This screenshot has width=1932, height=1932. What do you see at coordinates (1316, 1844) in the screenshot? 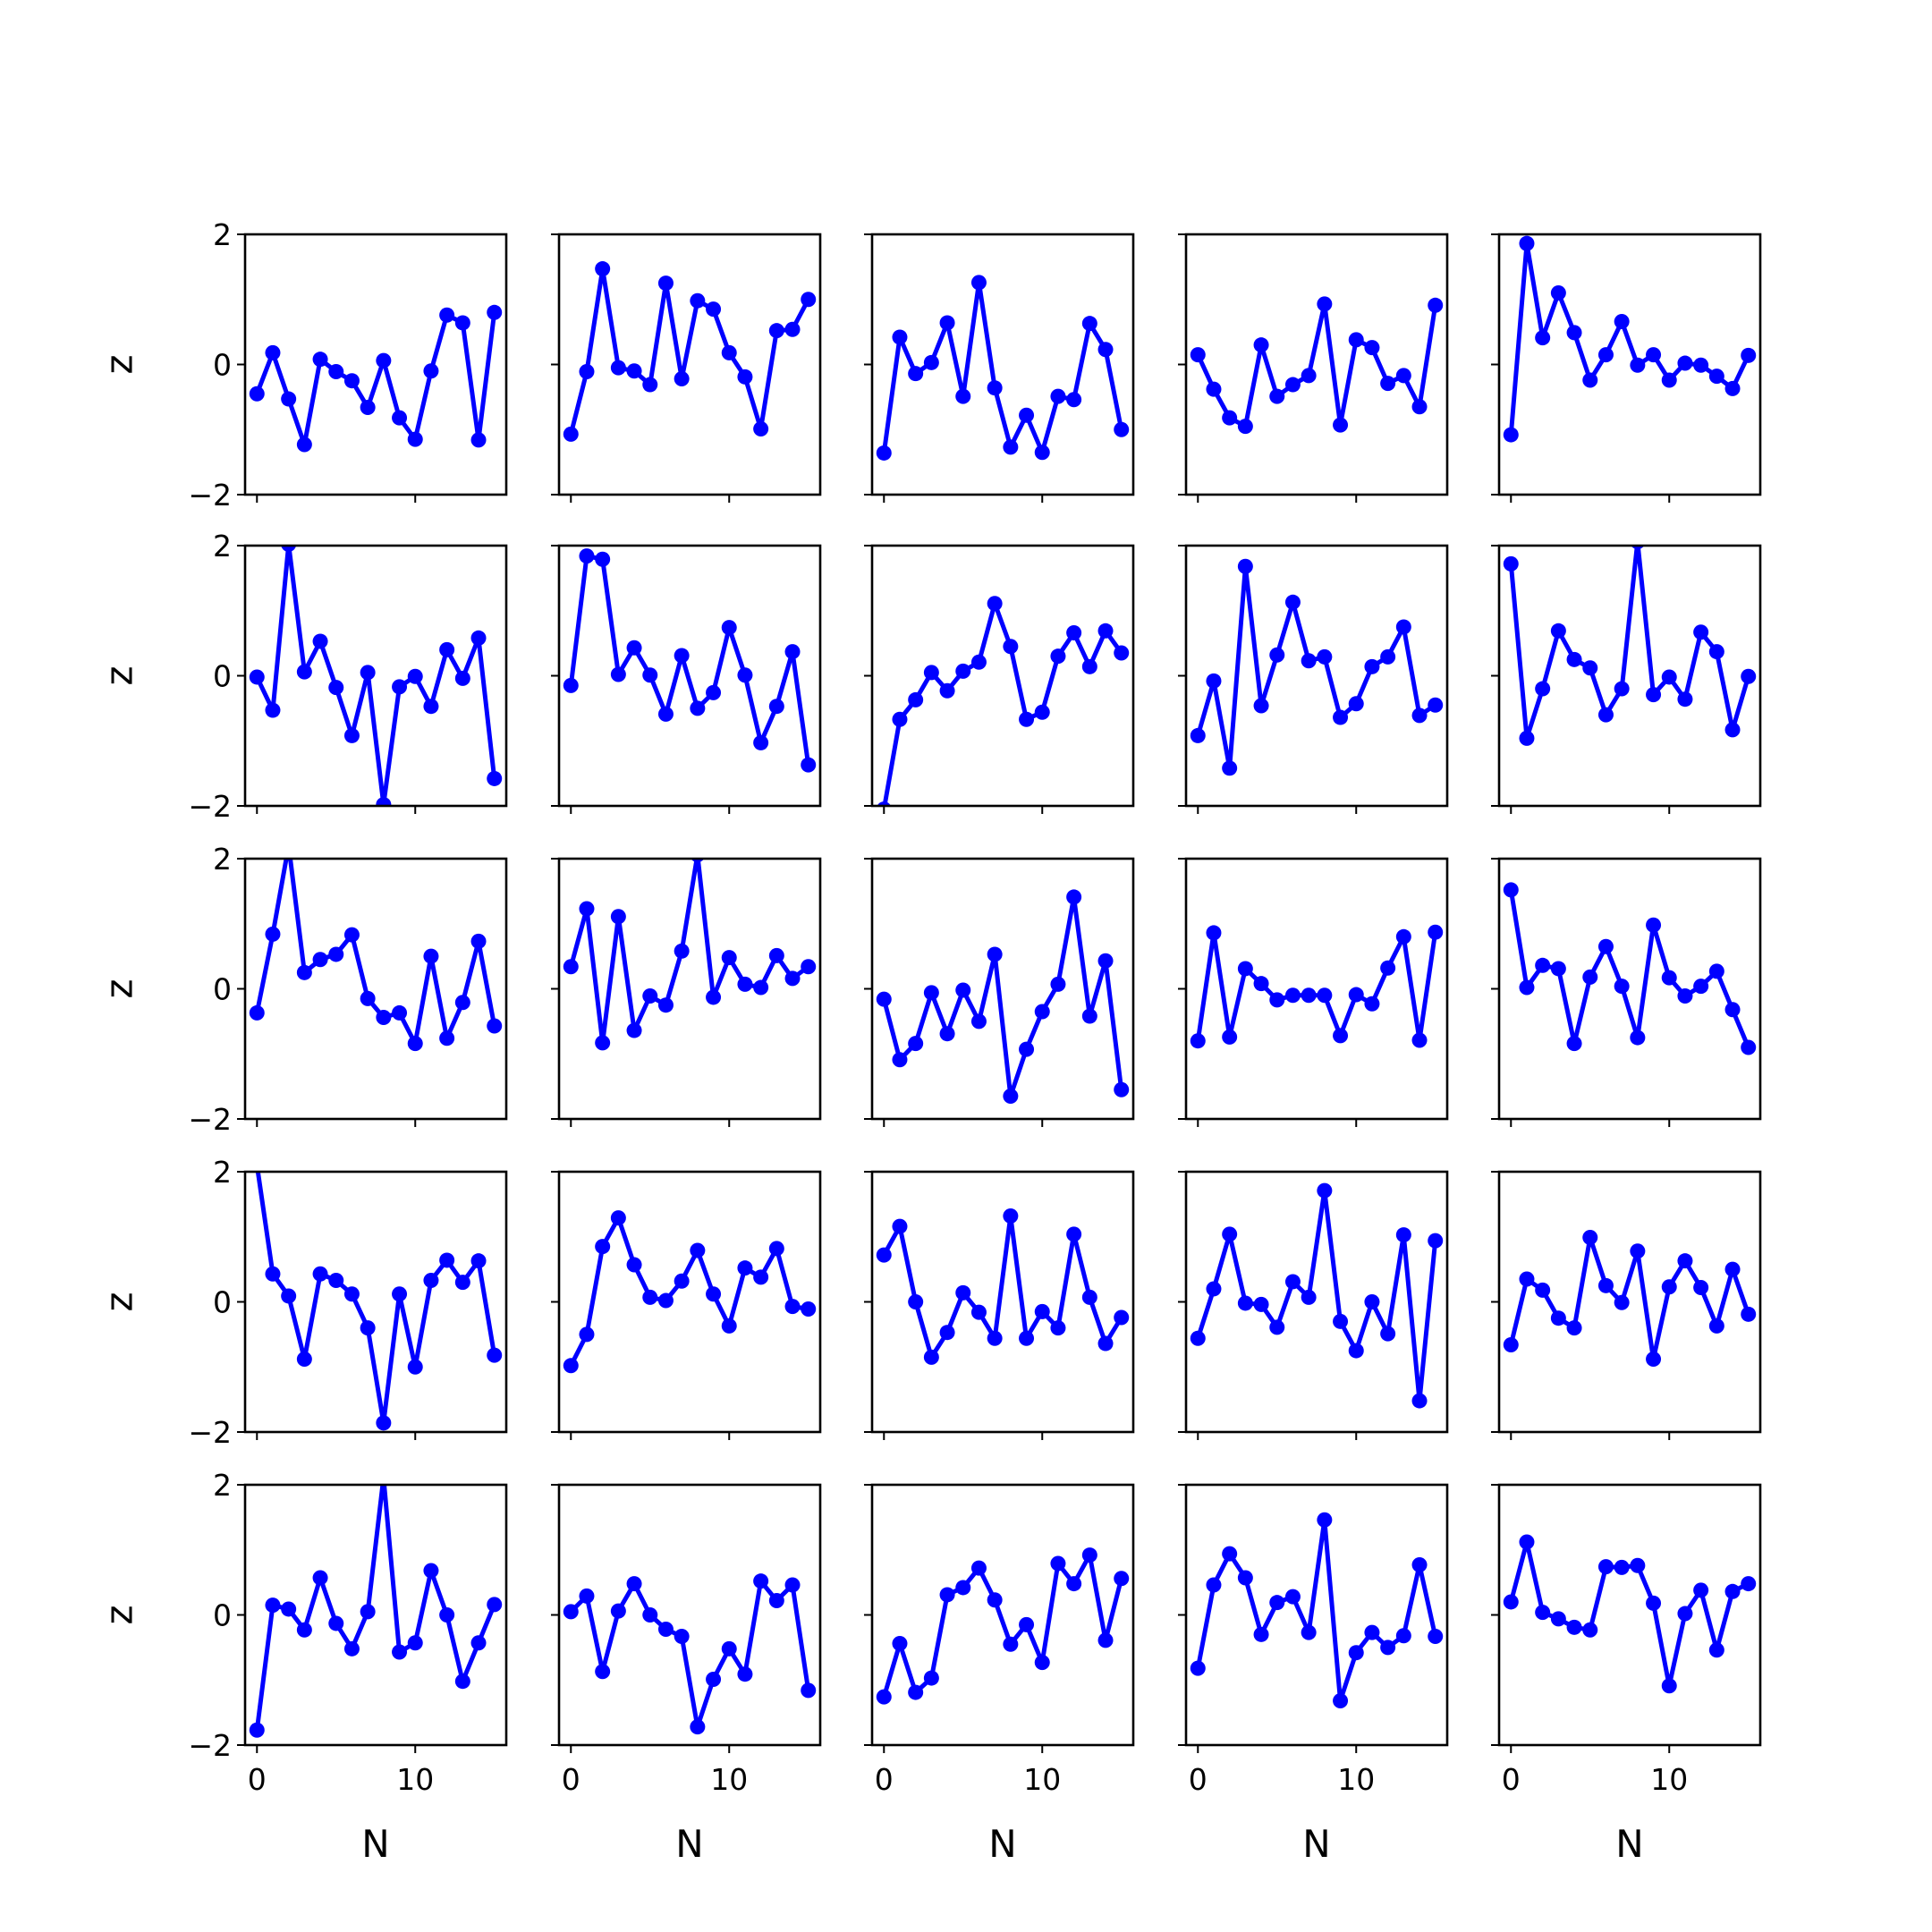
I see `x-axis-label: N` at bounding box center [1316, 1844].